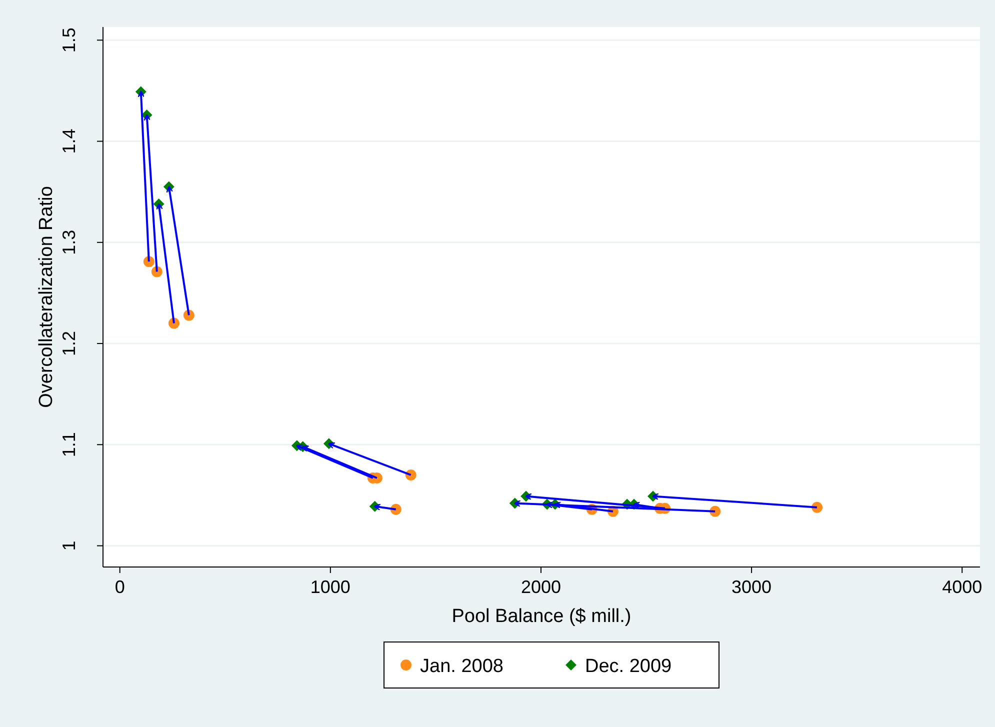 Image resolution: width=995 pixels, height=727 pixels. What do you see at coordinates (752, 587) in the screenshot?
I see `x-tick-label: 3000` at bounding box center [752, 587].